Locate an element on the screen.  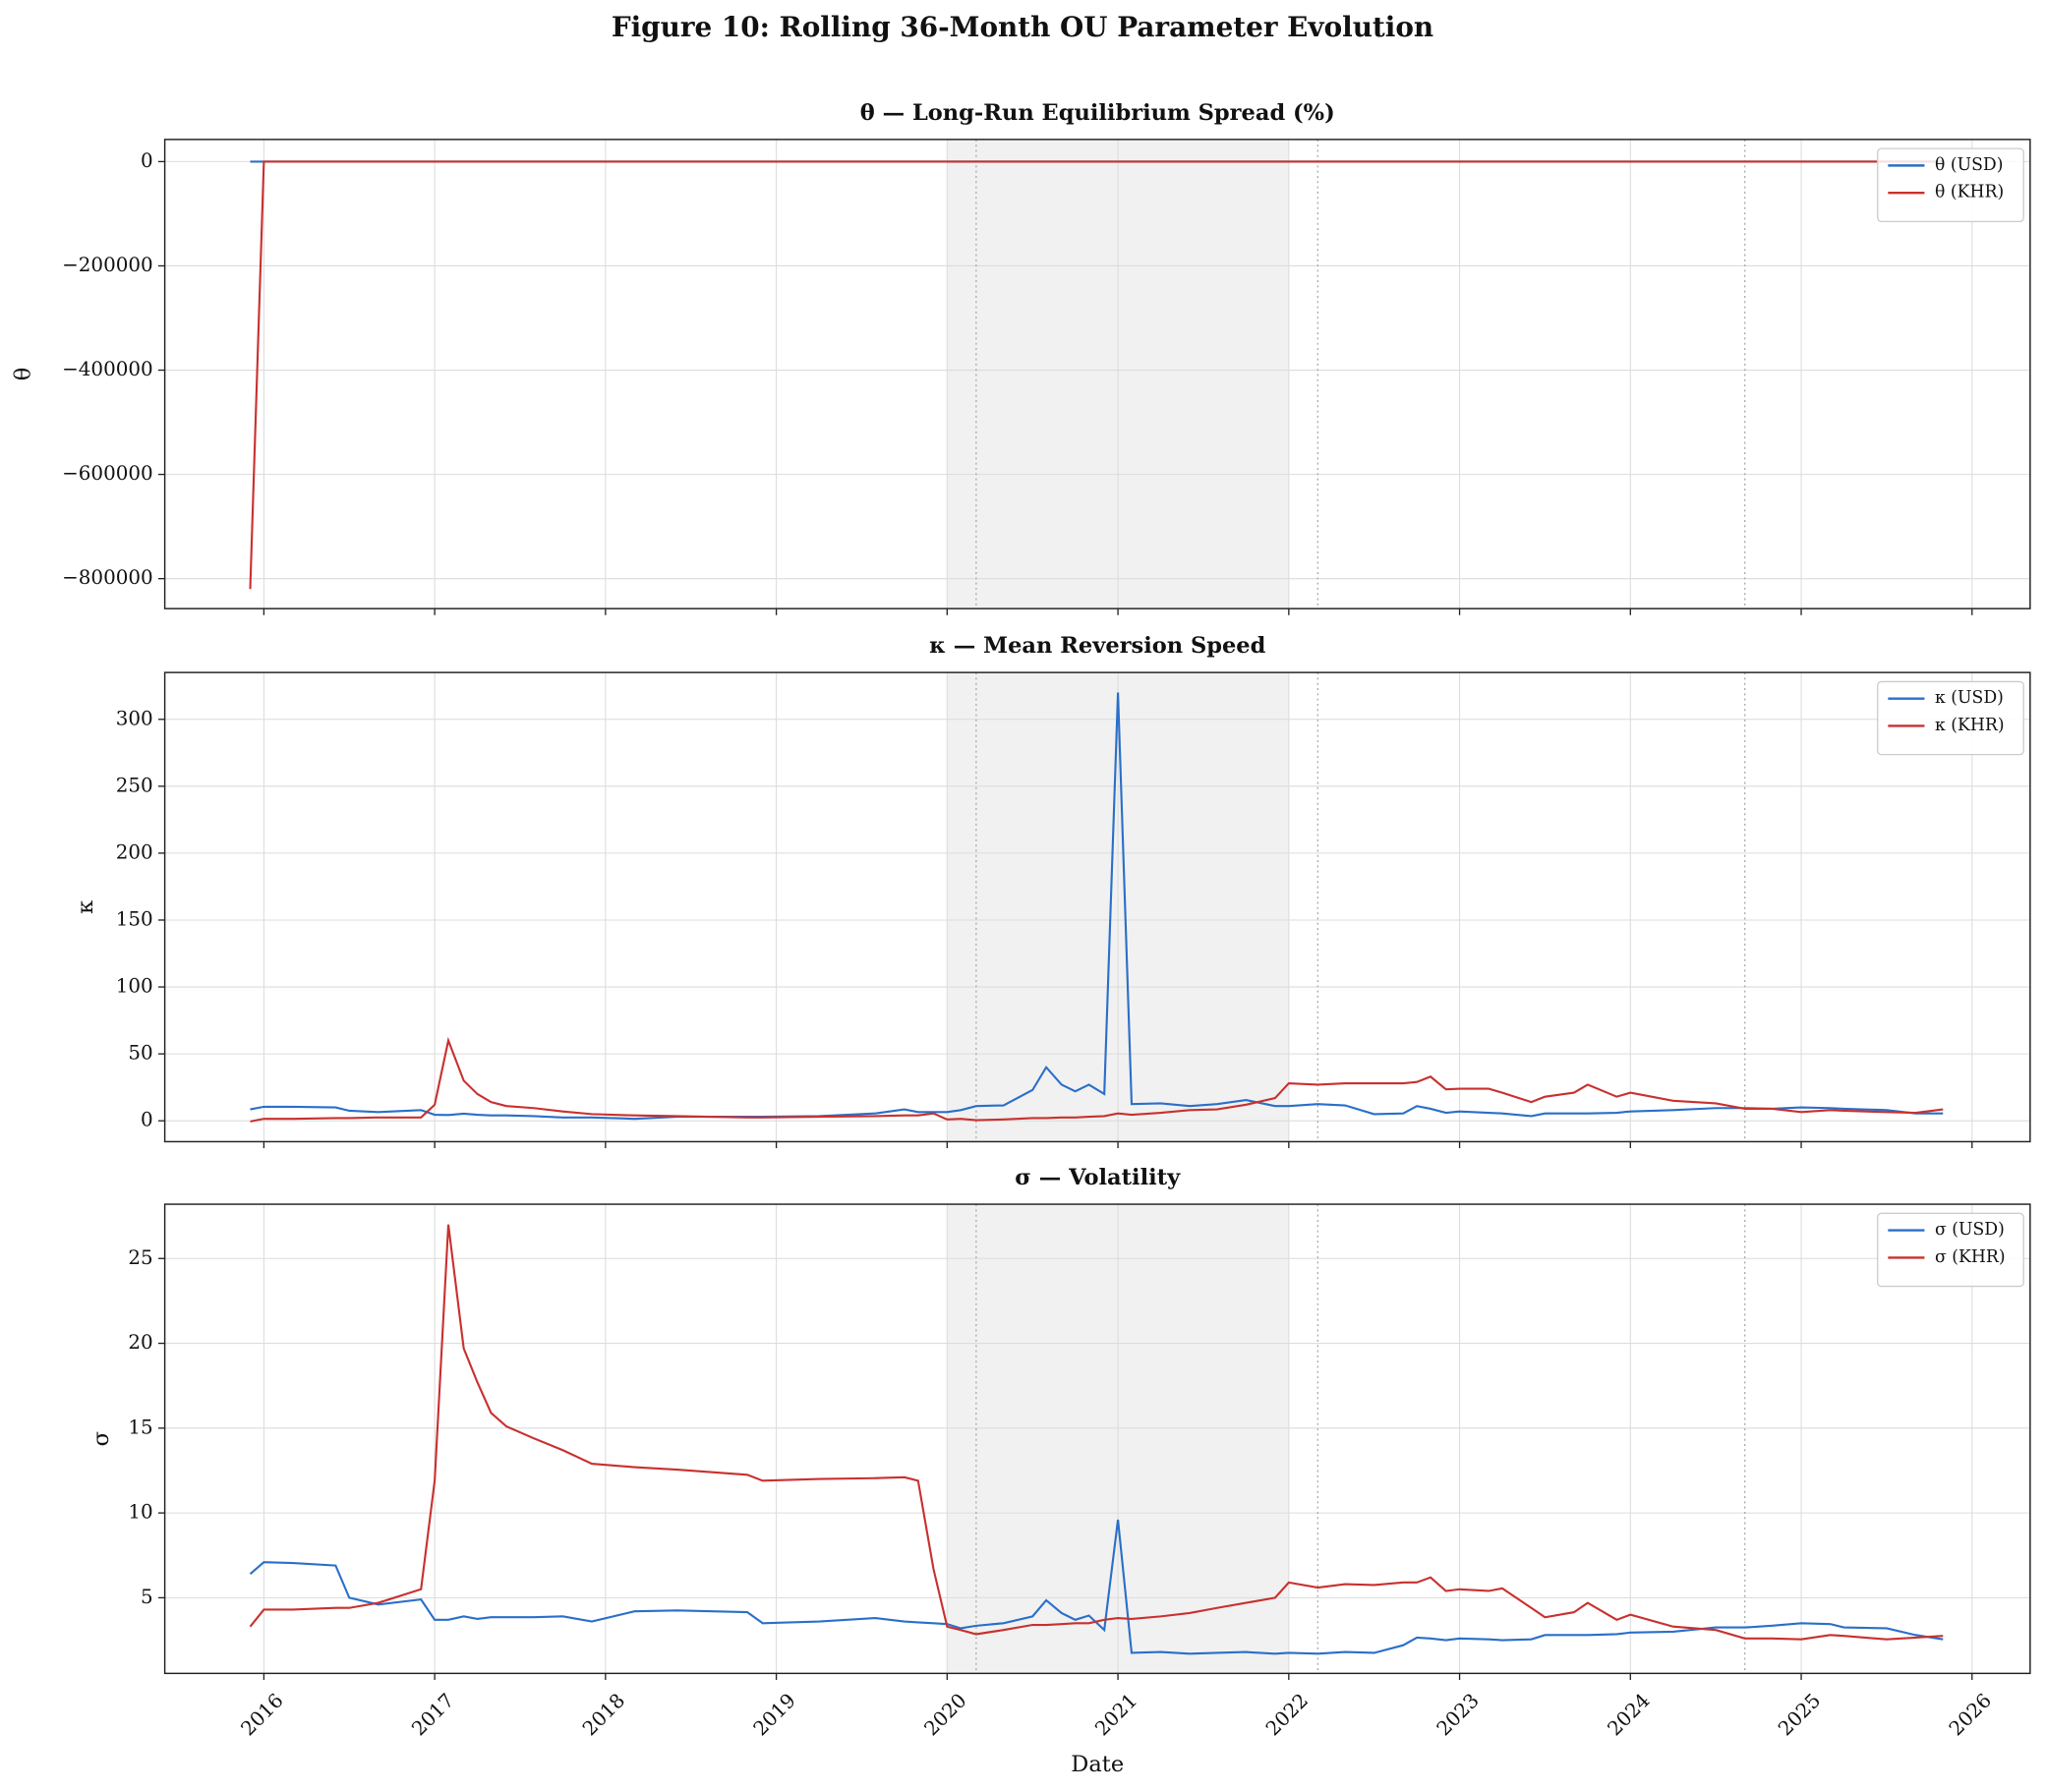
y-tick-label: 15 is located at coordinates (140, 1427).